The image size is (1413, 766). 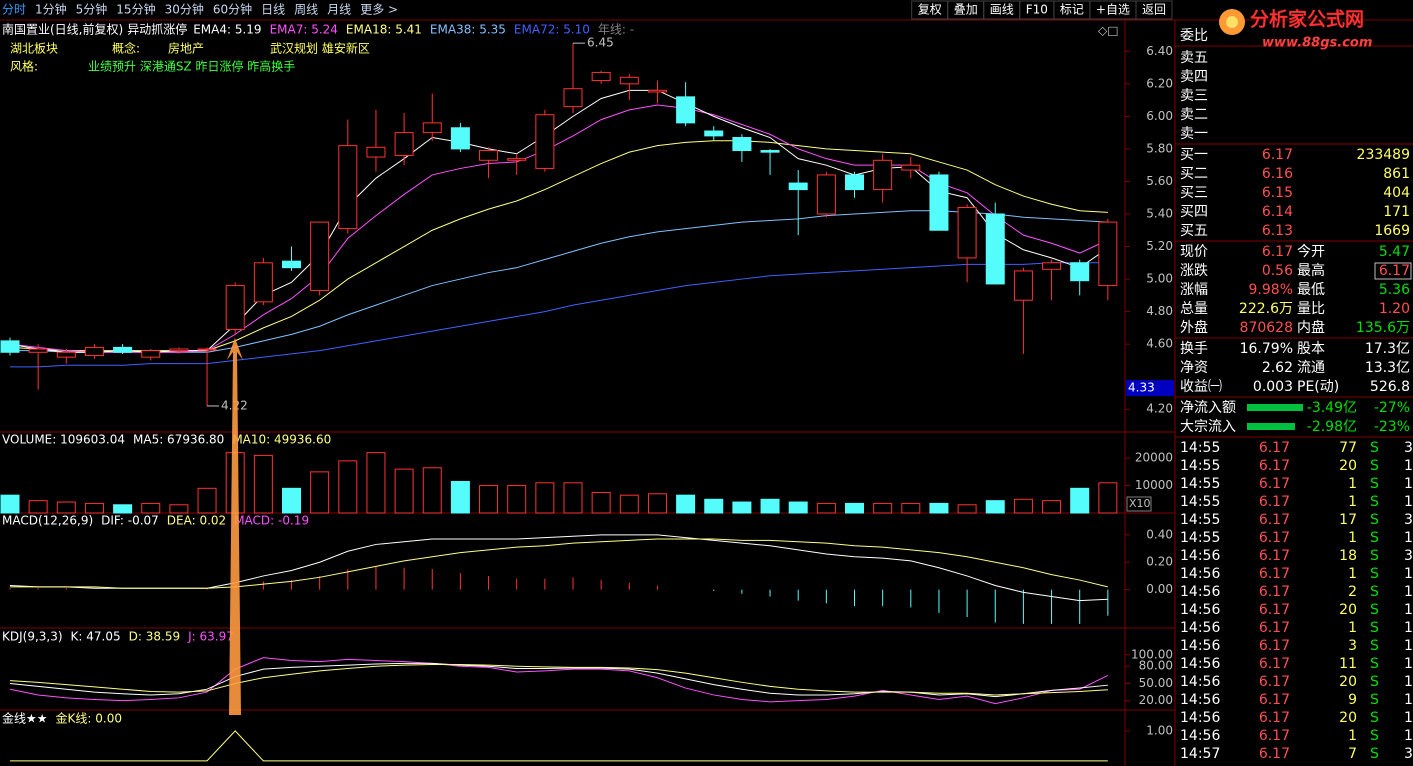 I want to click on toolbar-tab: 分时, so click(x=14, y=10).